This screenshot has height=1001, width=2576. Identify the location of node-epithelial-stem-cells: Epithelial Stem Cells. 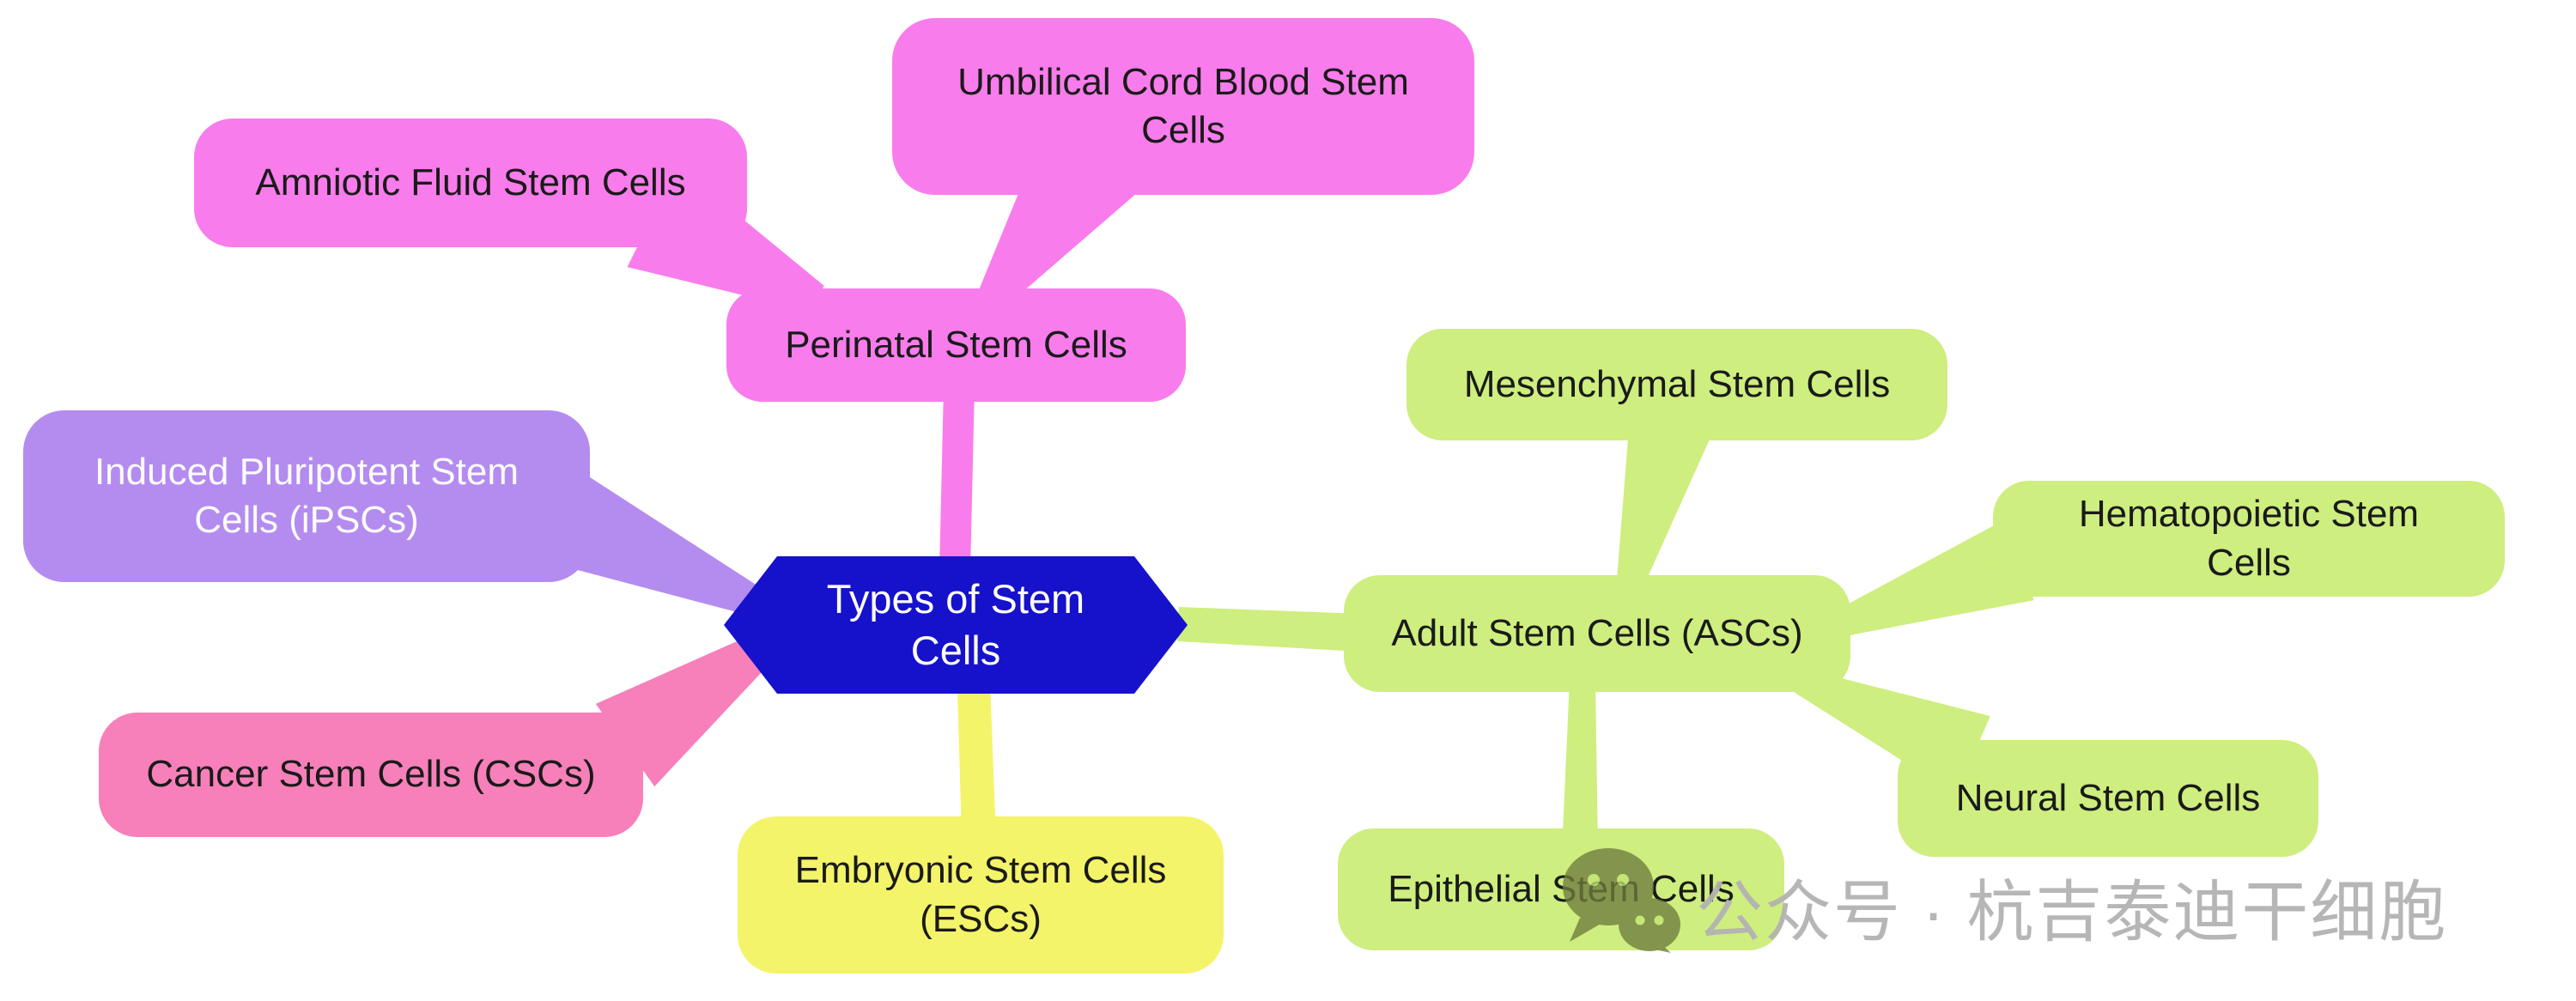
(1561, 889).